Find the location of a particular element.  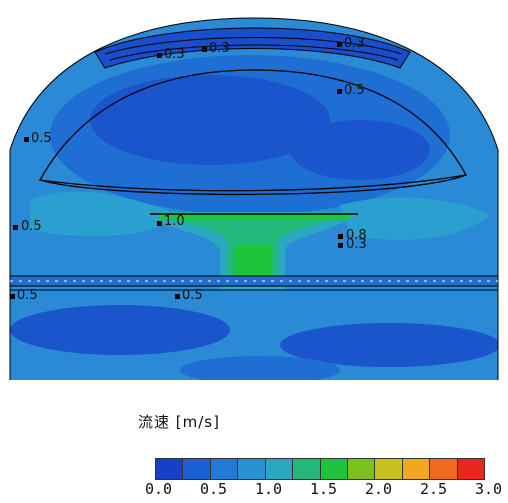

legend-tick-label: 2.5 is located at coordinates (434, 489).